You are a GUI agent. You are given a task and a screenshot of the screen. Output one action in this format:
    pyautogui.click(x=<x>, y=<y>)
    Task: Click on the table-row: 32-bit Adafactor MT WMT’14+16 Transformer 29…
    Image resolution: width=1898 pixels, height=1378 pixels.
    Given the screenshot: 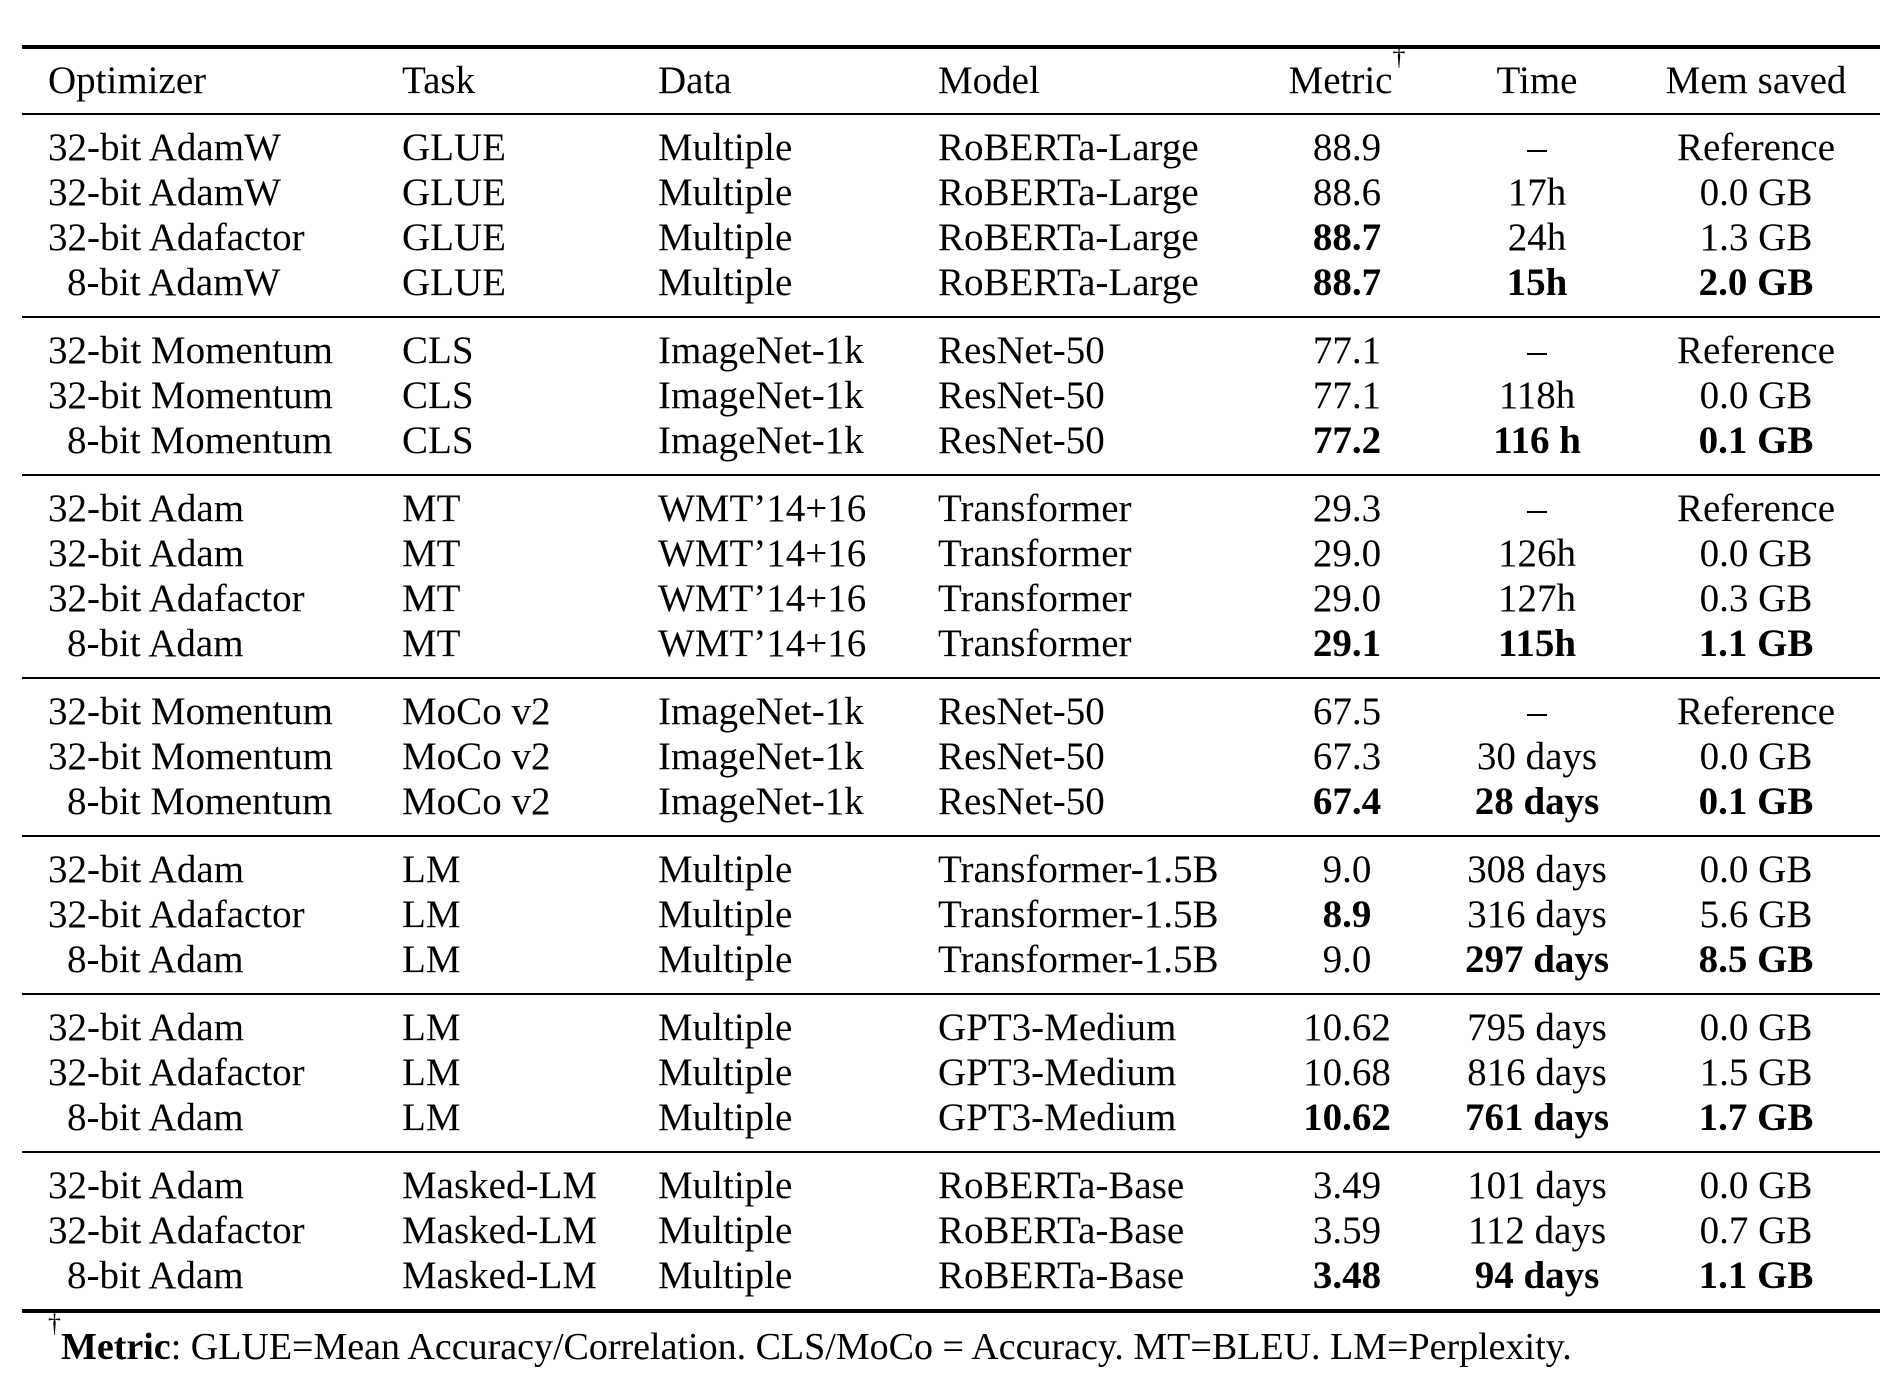 What is the action you would take?
    pyautogui.click(x=951, y=598)
    